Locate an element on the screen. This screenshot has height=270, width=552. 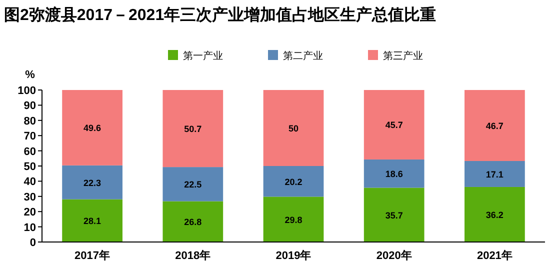
y-tick-label: 40 is located at coordinates (30, 182).